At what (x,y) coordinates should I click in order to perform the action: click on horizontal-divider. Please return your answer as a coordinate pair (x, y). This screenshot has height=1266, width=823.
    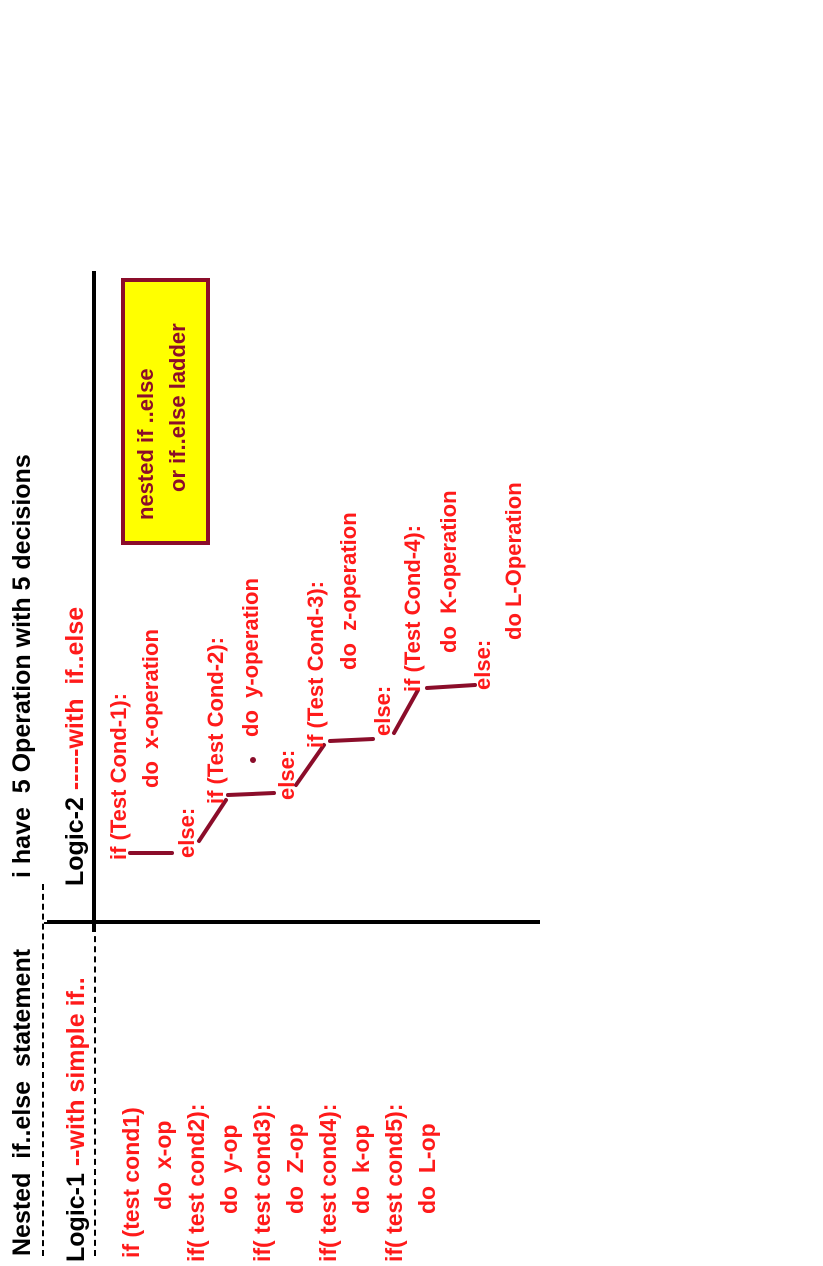
    Looking at the image, I should click on (293, 922).